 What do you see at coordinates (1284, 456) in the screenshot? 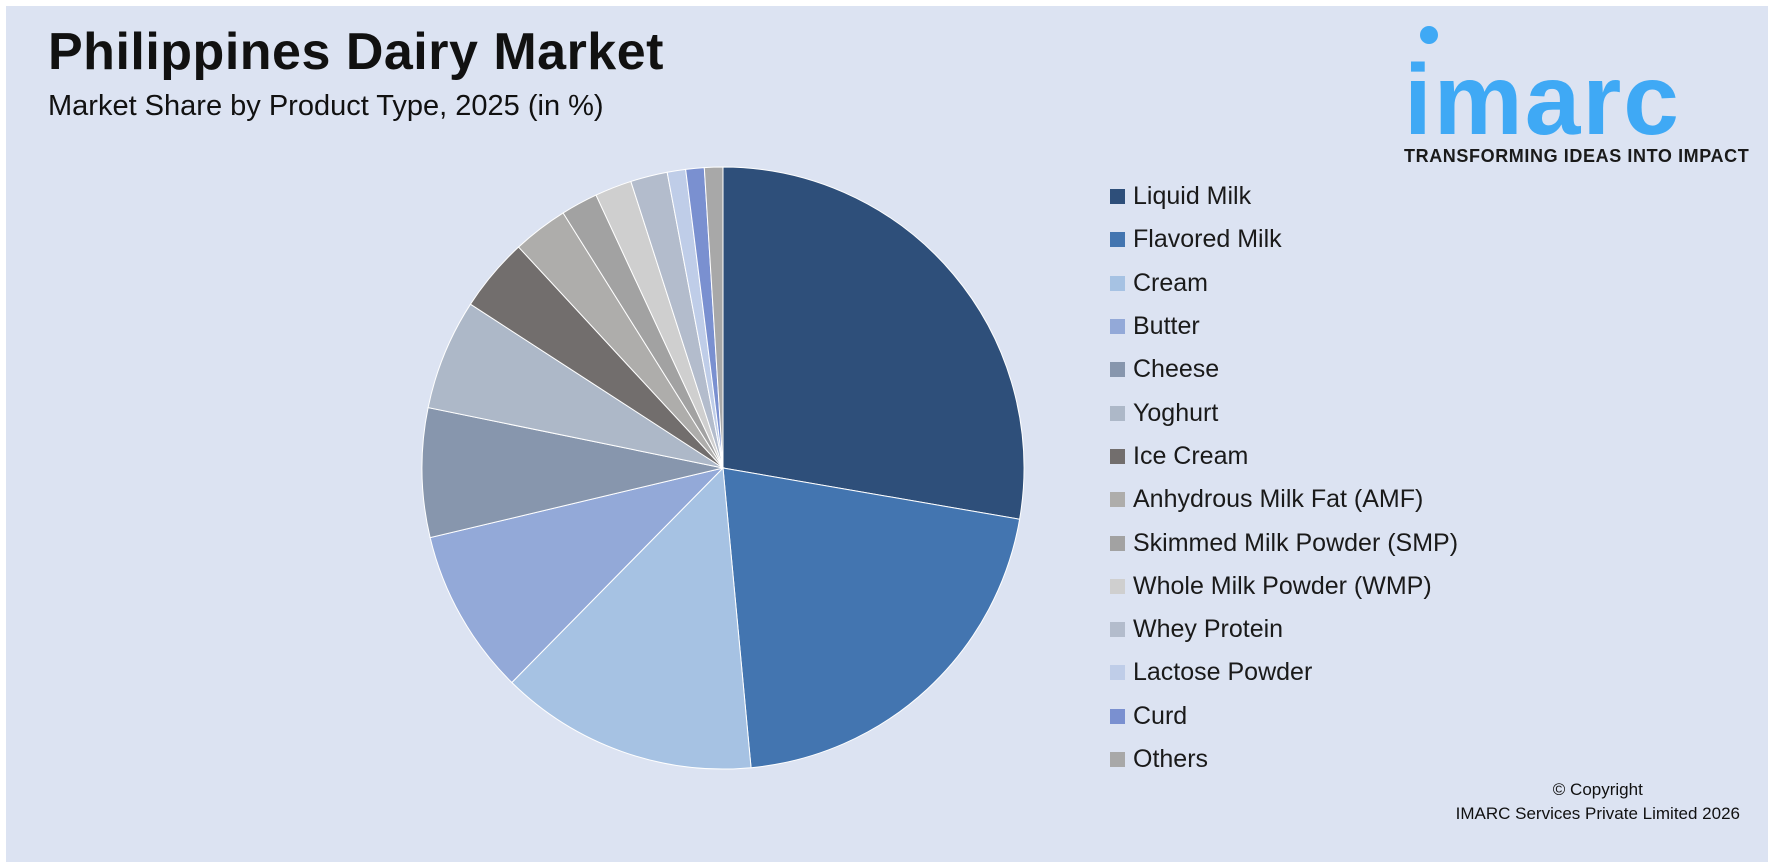
I see `legend-item: Ice Cream` at bounding box center [1284, 456].